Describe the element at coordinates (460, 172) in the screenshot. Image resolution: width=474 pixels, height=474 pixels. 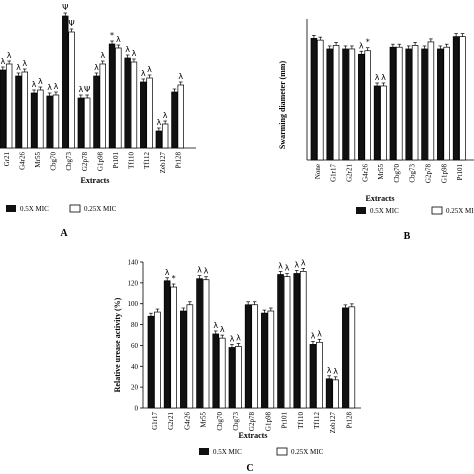
I see `panel-b-xtick-label: Pt101` at that location.